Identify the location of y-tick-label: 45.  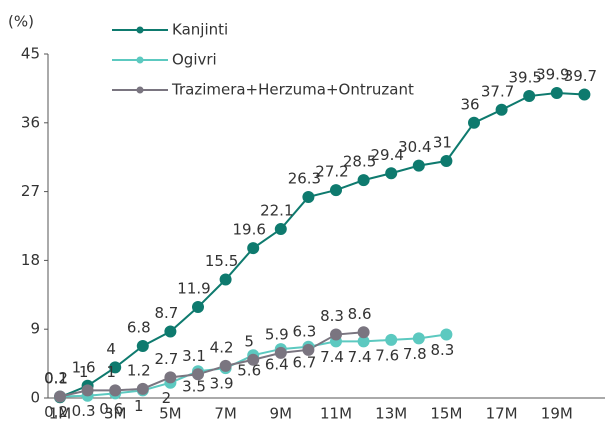
(30, 54).